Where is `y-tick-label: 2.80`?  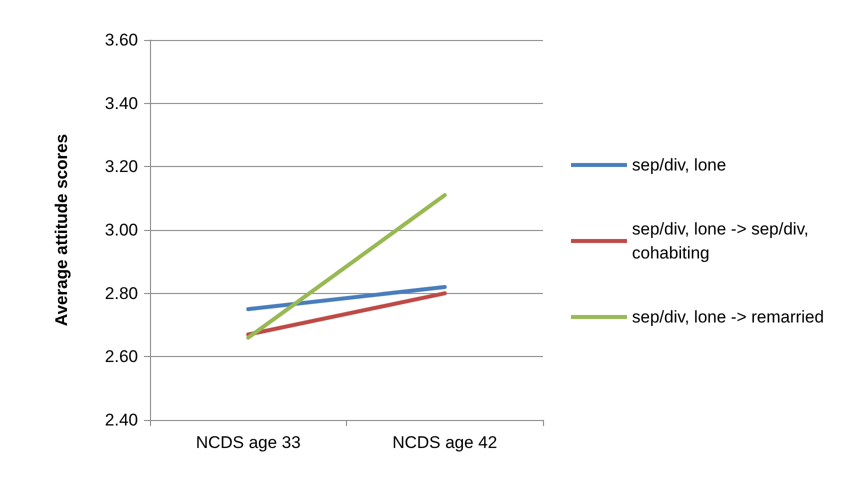
y-tick-label: 2.80 is located at coordinates (121, 293).